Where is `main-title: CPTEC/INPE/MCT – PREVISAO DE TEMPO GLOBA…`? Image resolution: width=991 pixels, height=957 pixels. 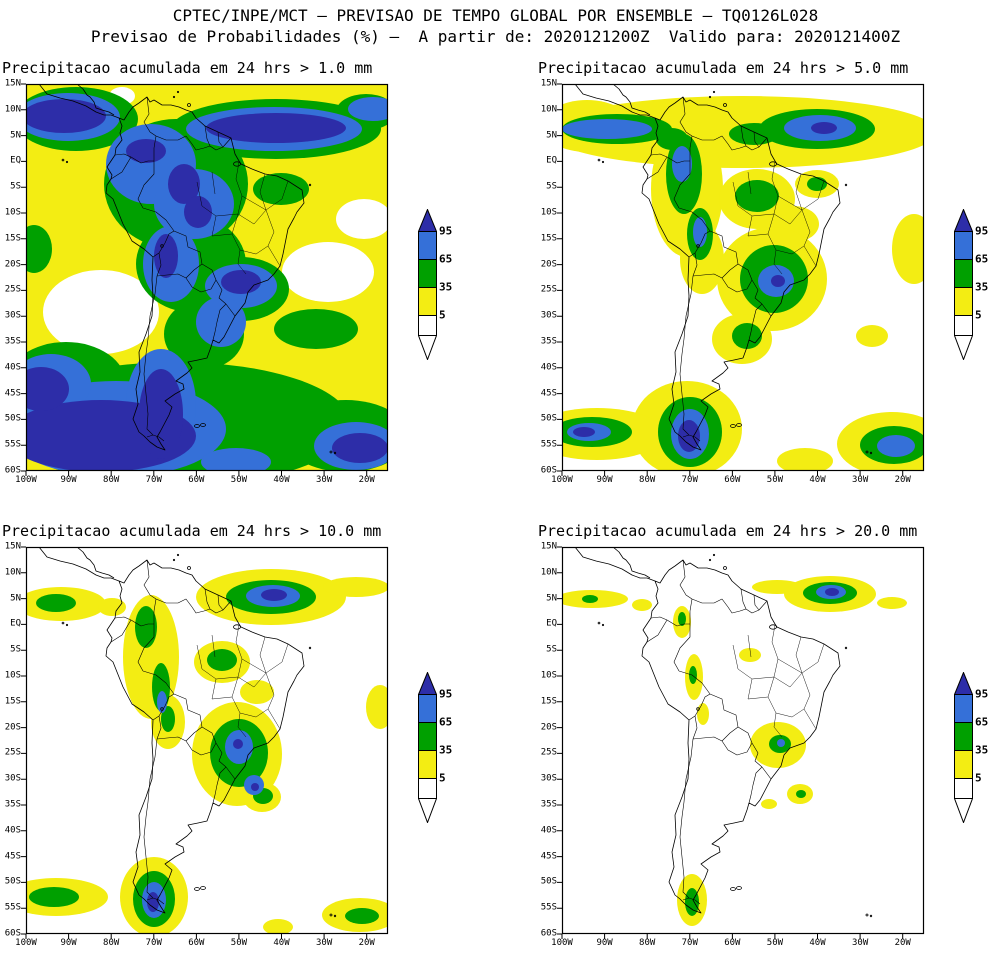
main-title: CPTEC/INPE/MCT – PREVISAO DE TEMPO GLOBA… is located at coordinates (495, 15).